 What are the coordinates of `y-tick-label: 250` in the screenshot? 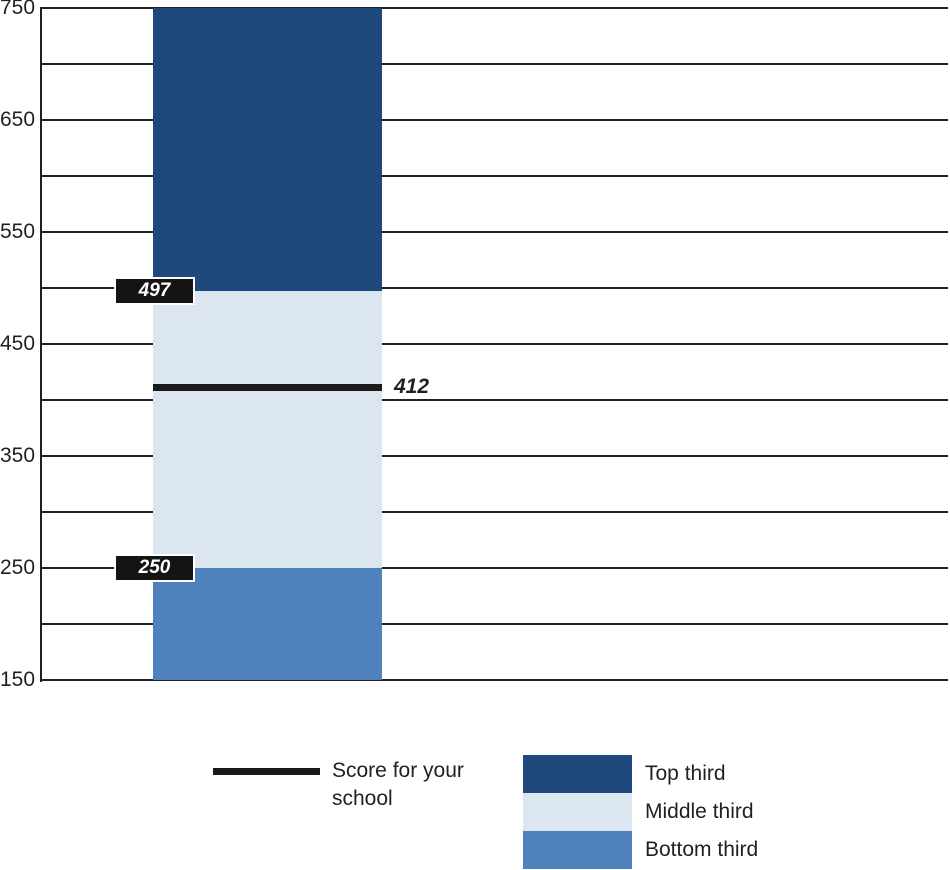 It's located at (18, 567).